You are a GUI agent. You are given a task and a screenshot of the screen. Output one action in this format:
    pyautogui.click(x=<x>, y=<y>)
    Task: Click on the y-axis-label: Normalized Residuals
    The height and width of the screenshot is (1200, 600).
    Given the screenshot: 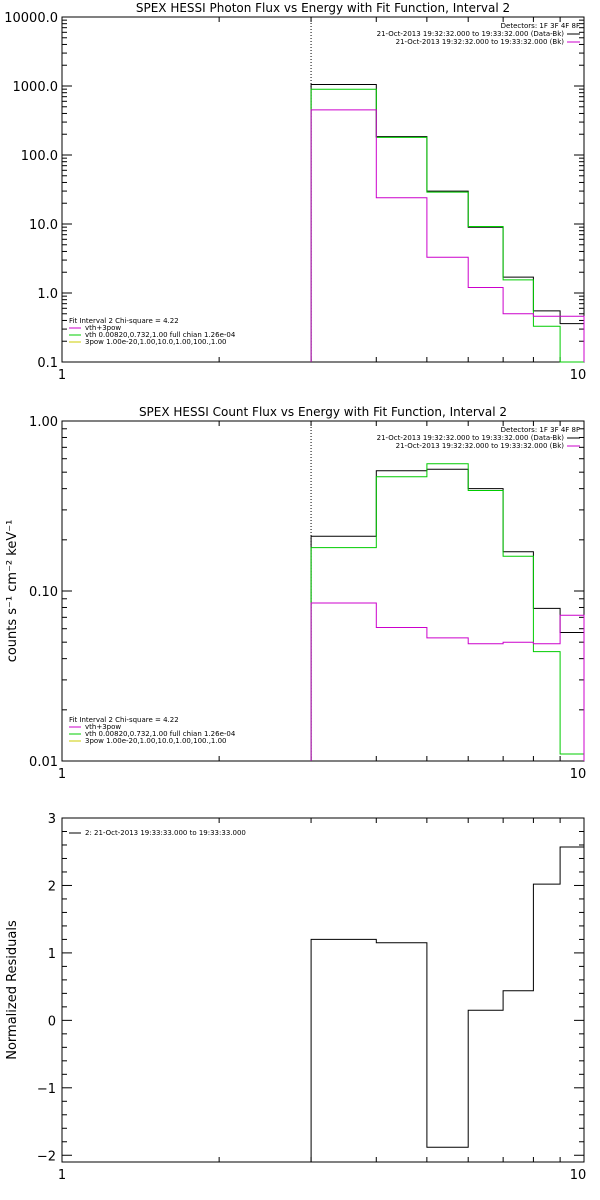 What is the action you would take?
    pyautogui.click(x=12, y=990)
    